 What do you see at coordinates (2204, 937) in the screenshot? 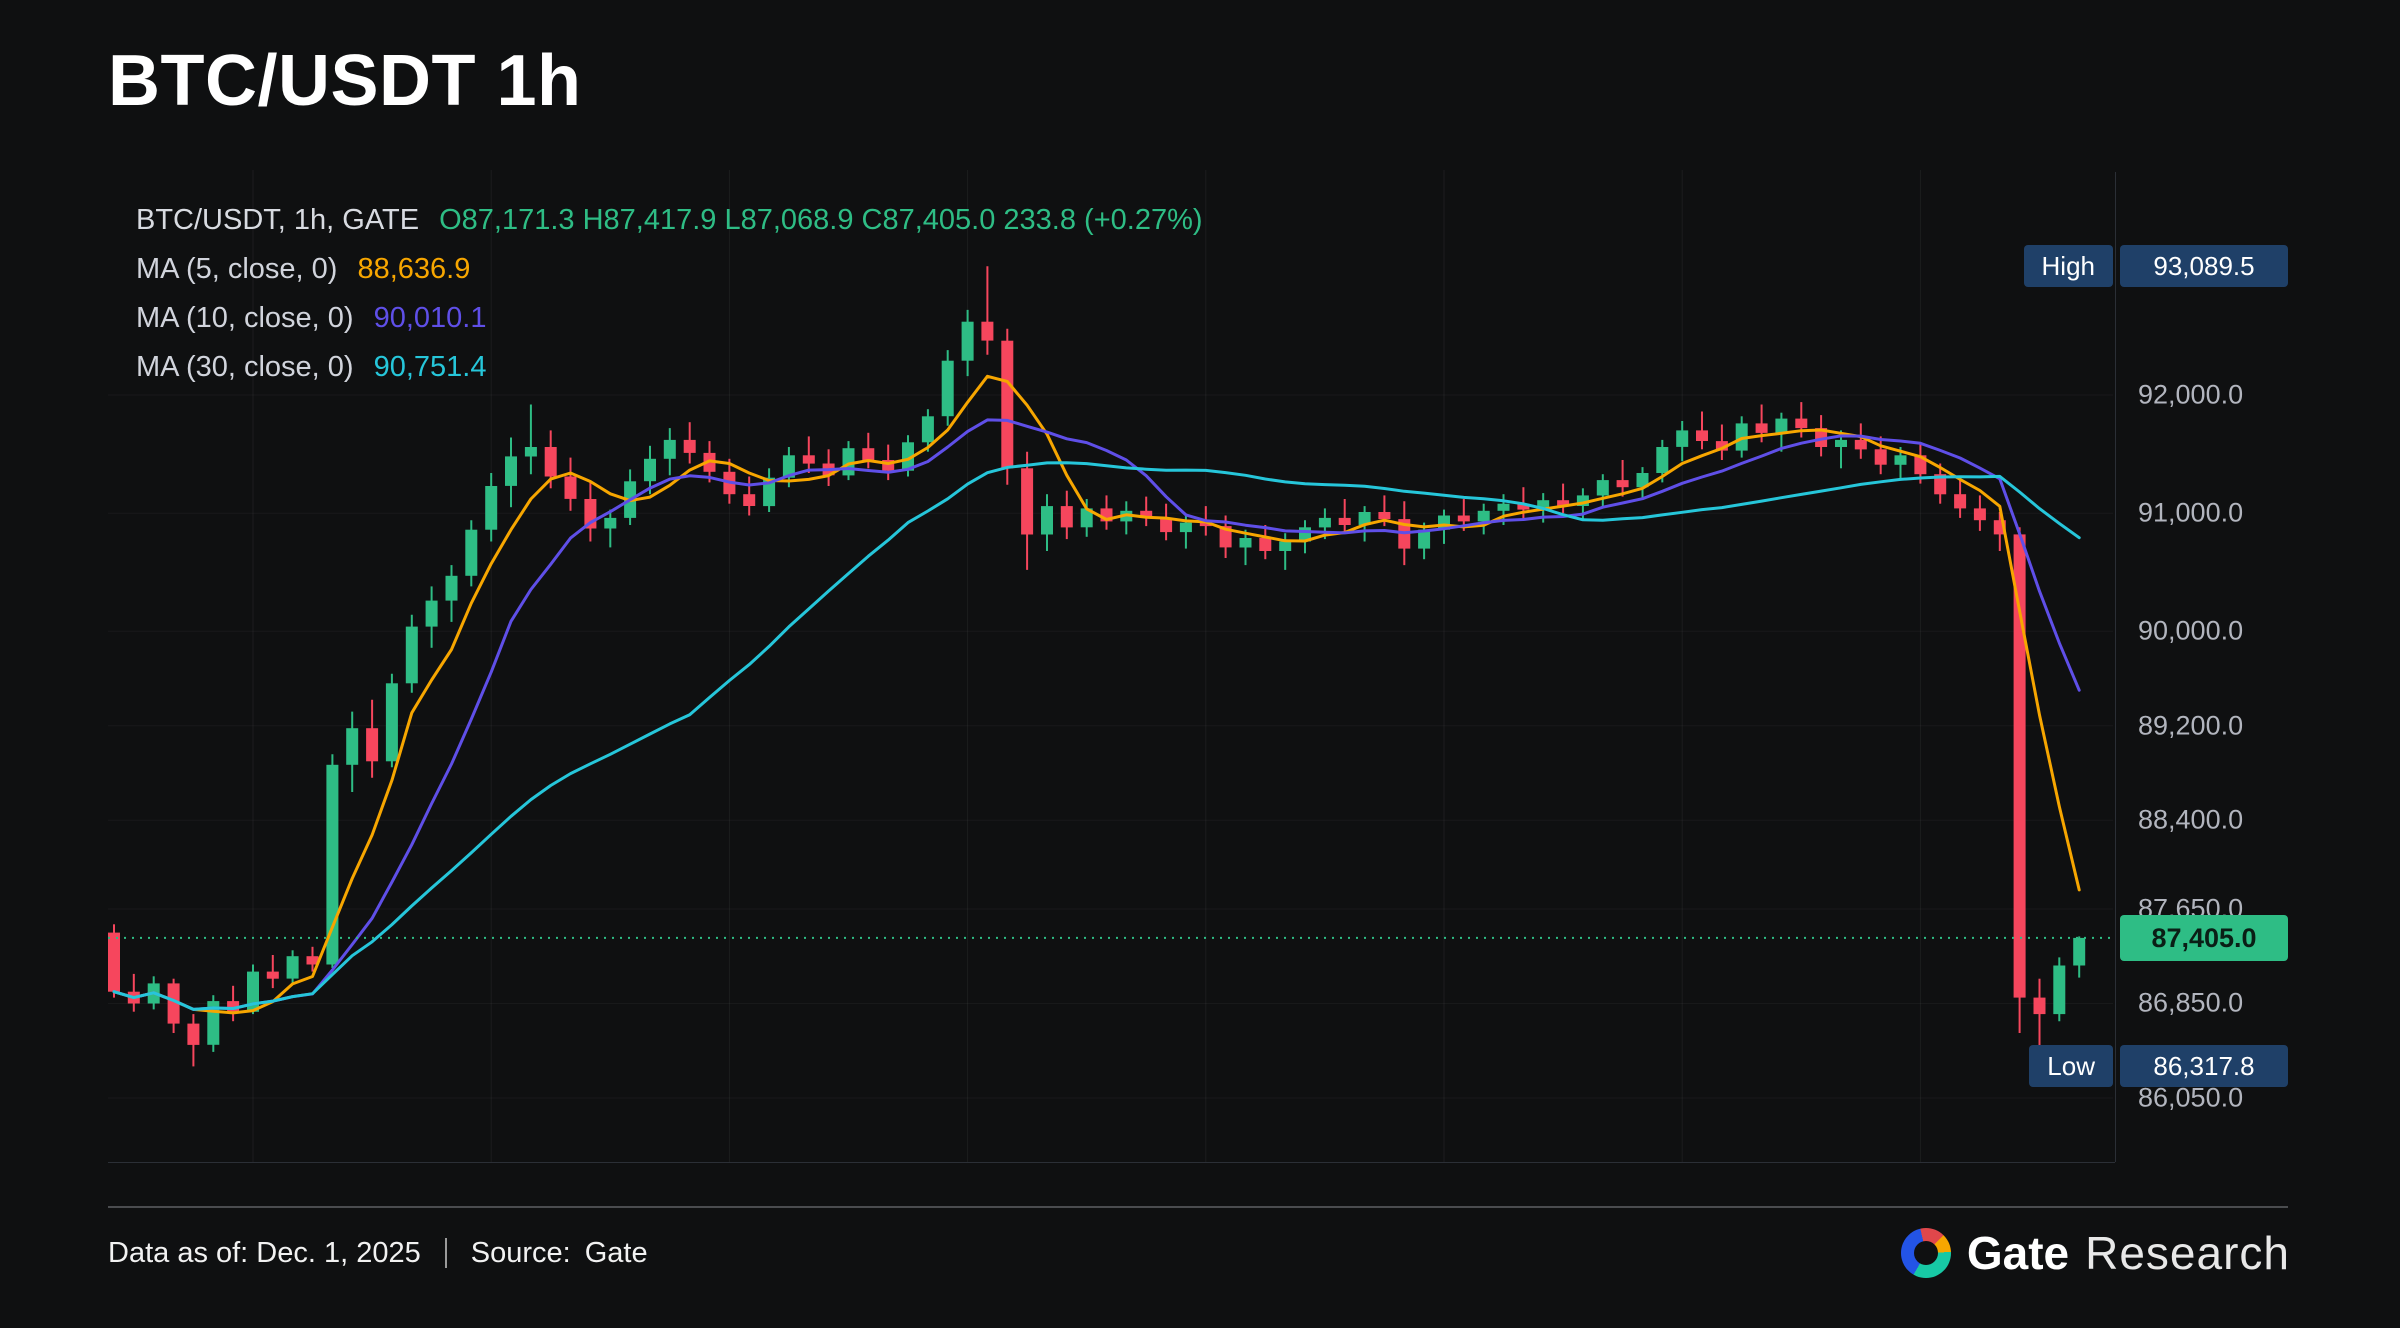
I see `last-price-badge: 87,405.0` at bounding box center [2204, 937].